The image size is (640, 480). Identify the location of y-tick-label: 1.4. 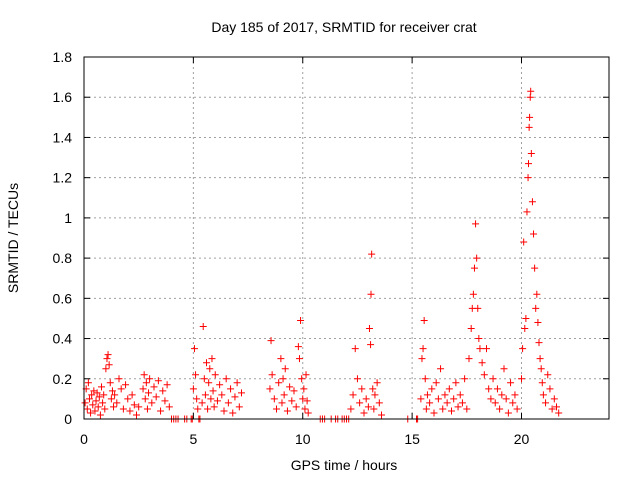
(63, 137).